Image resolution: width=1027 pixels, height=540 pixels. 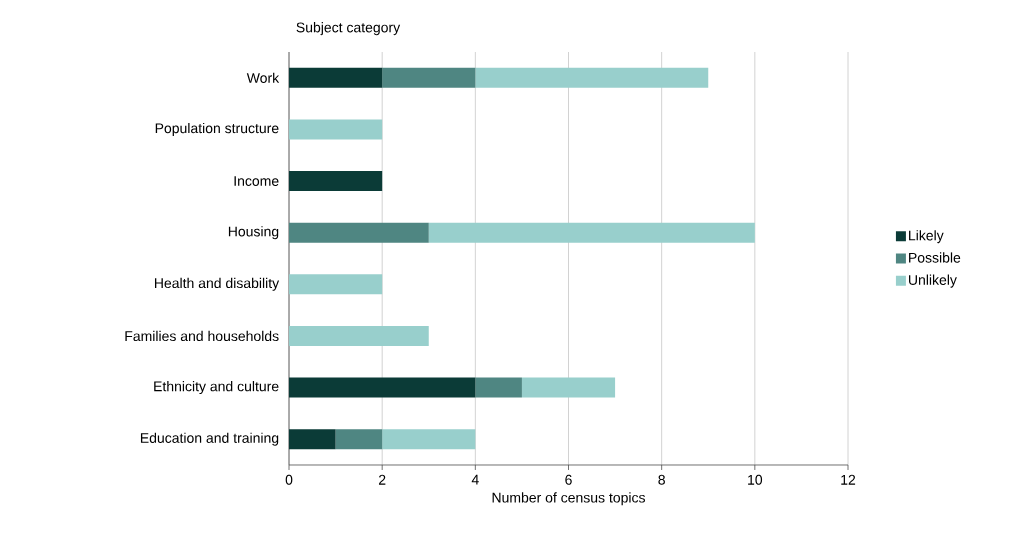 What do you see at coordinates (755, 479) in the screenshot?
I see `x-tick-label: 10` at bounding box center [755, 479].